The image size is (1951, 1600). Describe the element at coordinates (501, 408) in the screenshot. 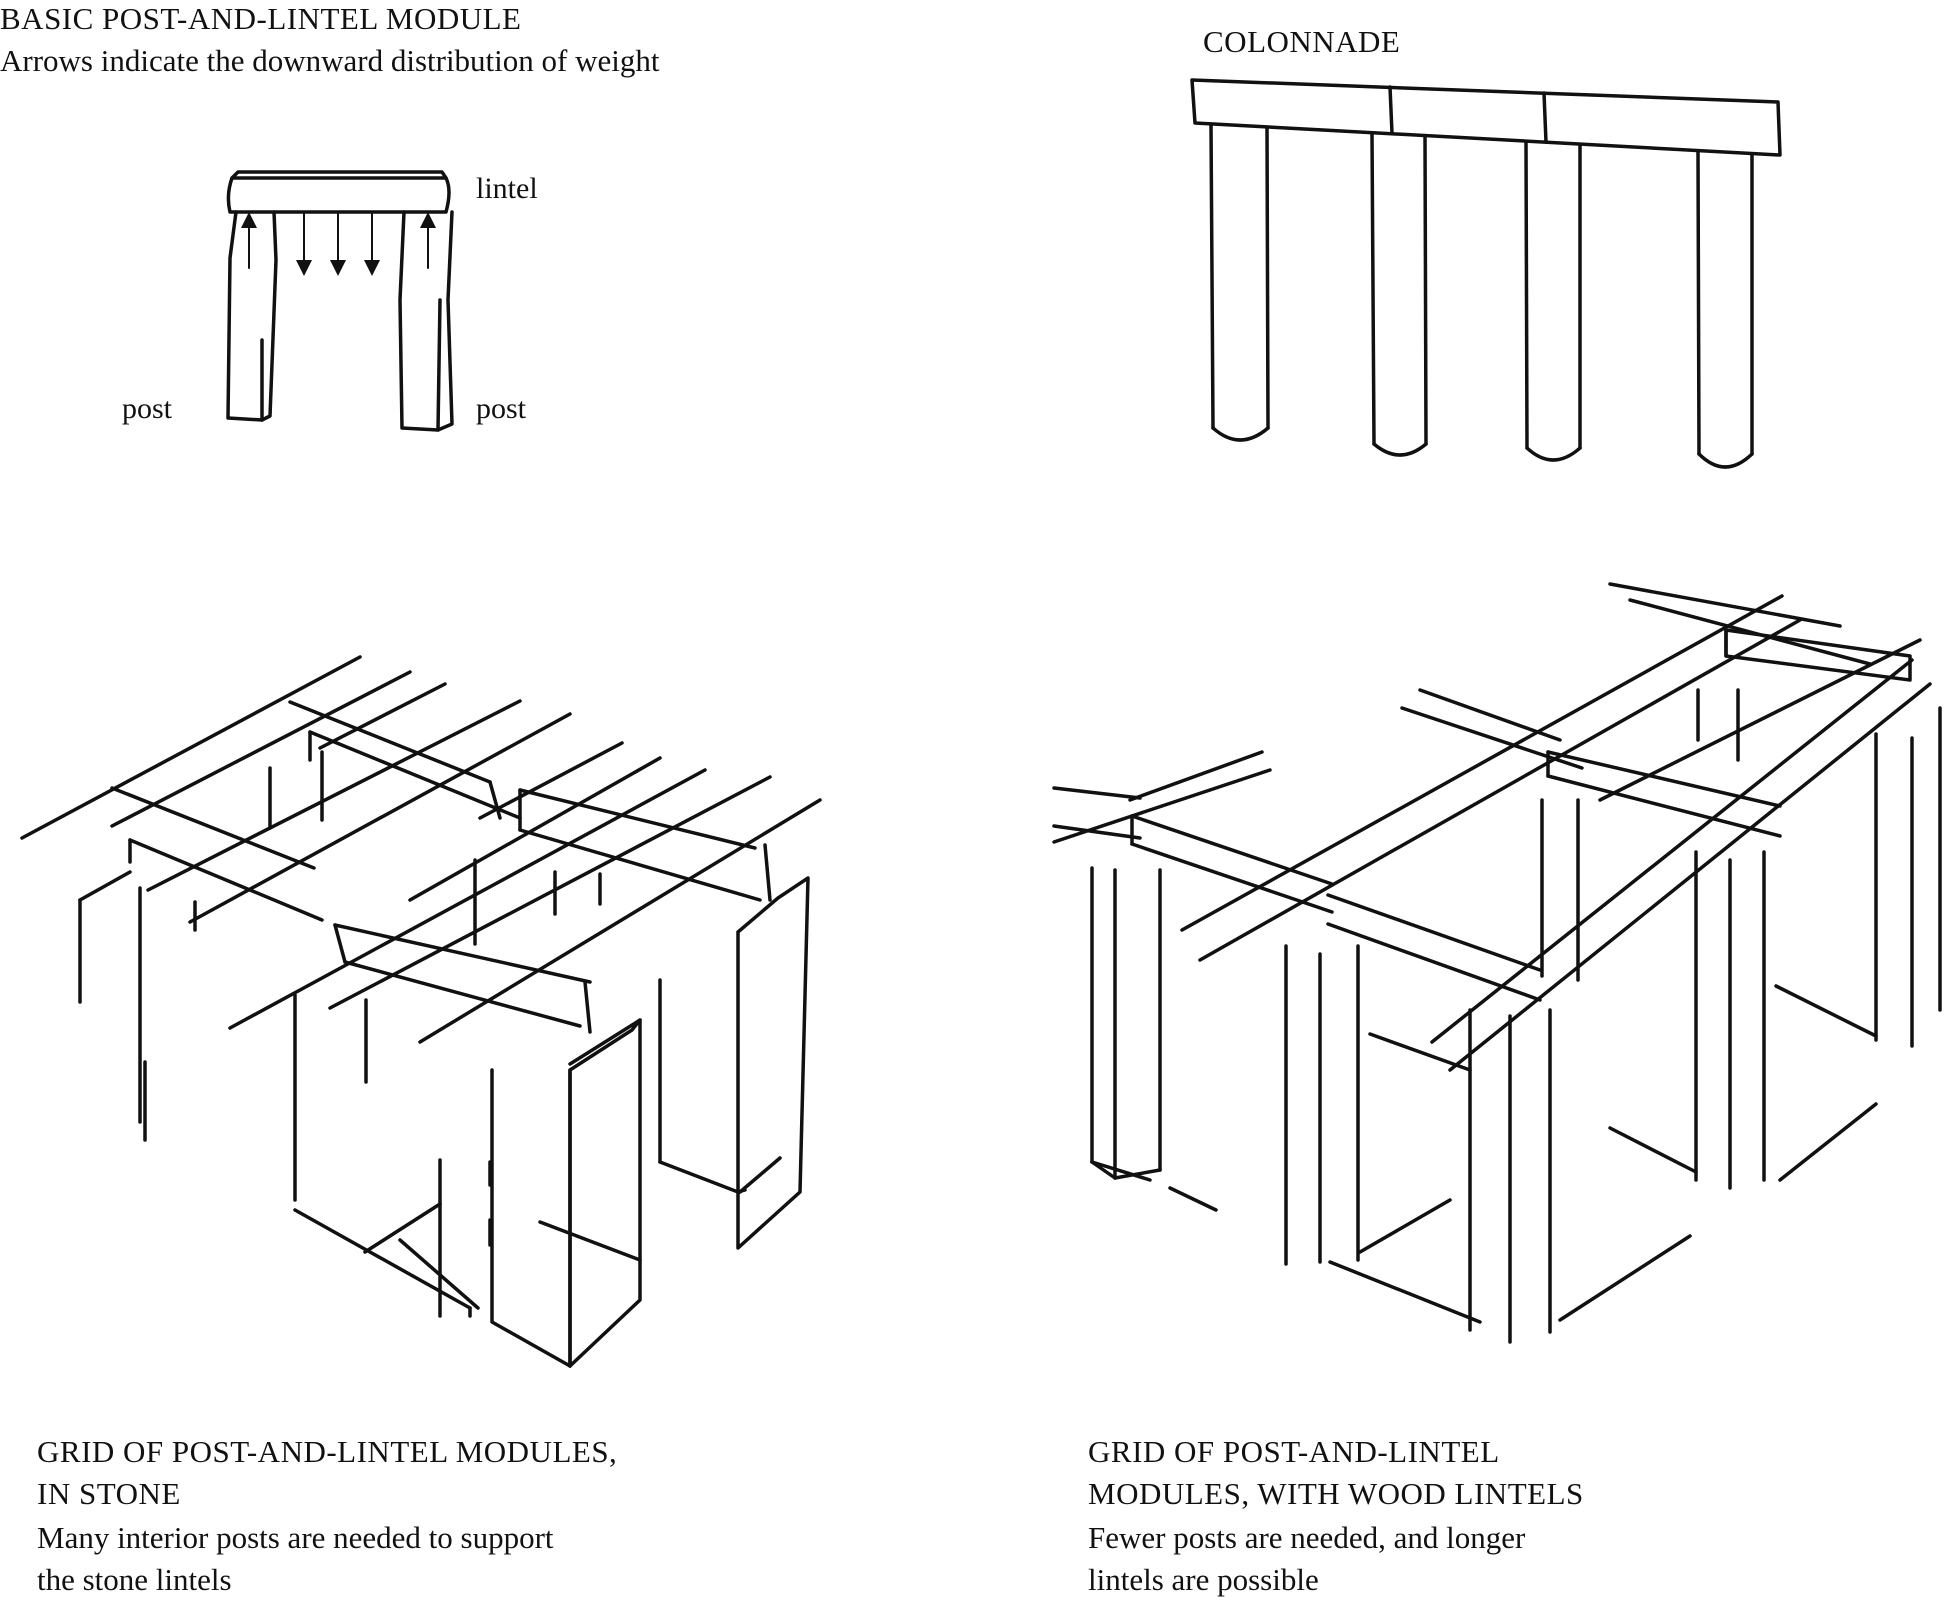

I see `post-label-right: post` at that location.